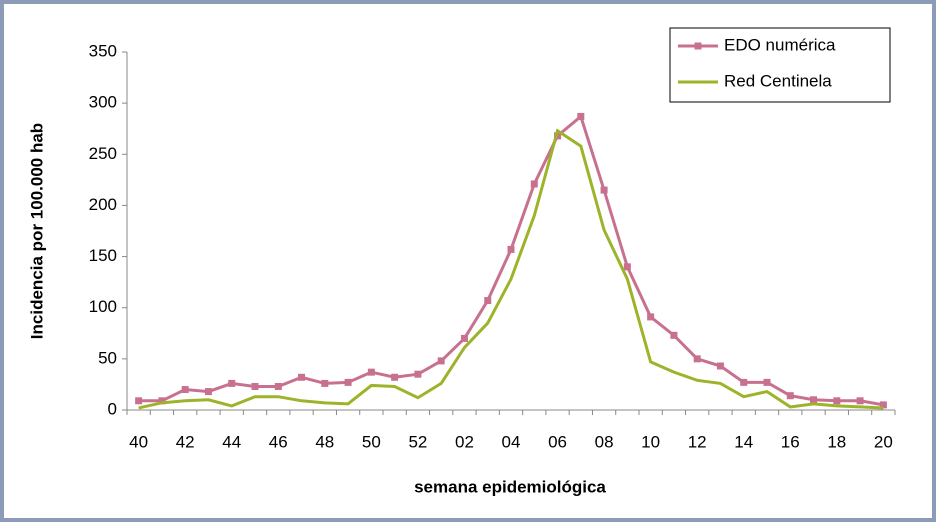 Image resolution: width=936 pixels, height=522 pixels. What do you see at coordinates (883, 441) in the screenshot?
I see `x-tick-label: 20` at bounding box center [883, 441].